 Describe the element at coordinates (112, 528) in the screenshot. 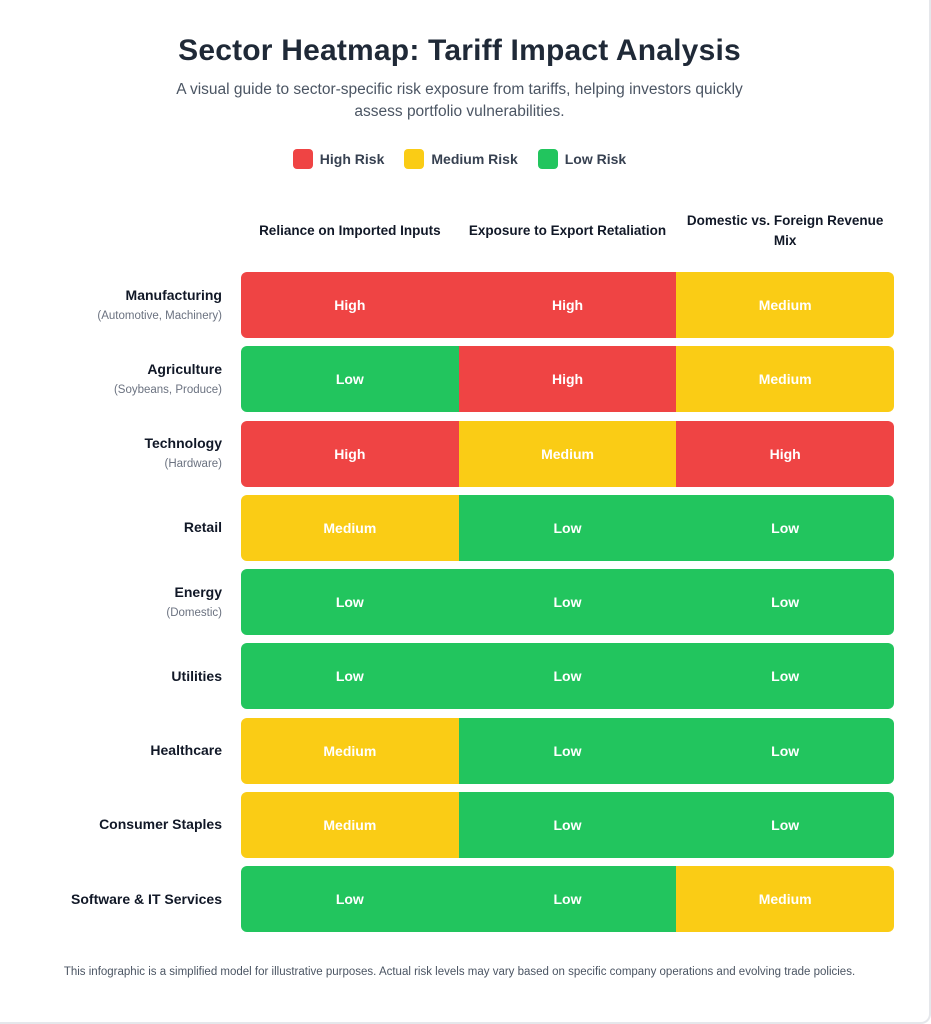

I see `row-label: Retail` at that location.